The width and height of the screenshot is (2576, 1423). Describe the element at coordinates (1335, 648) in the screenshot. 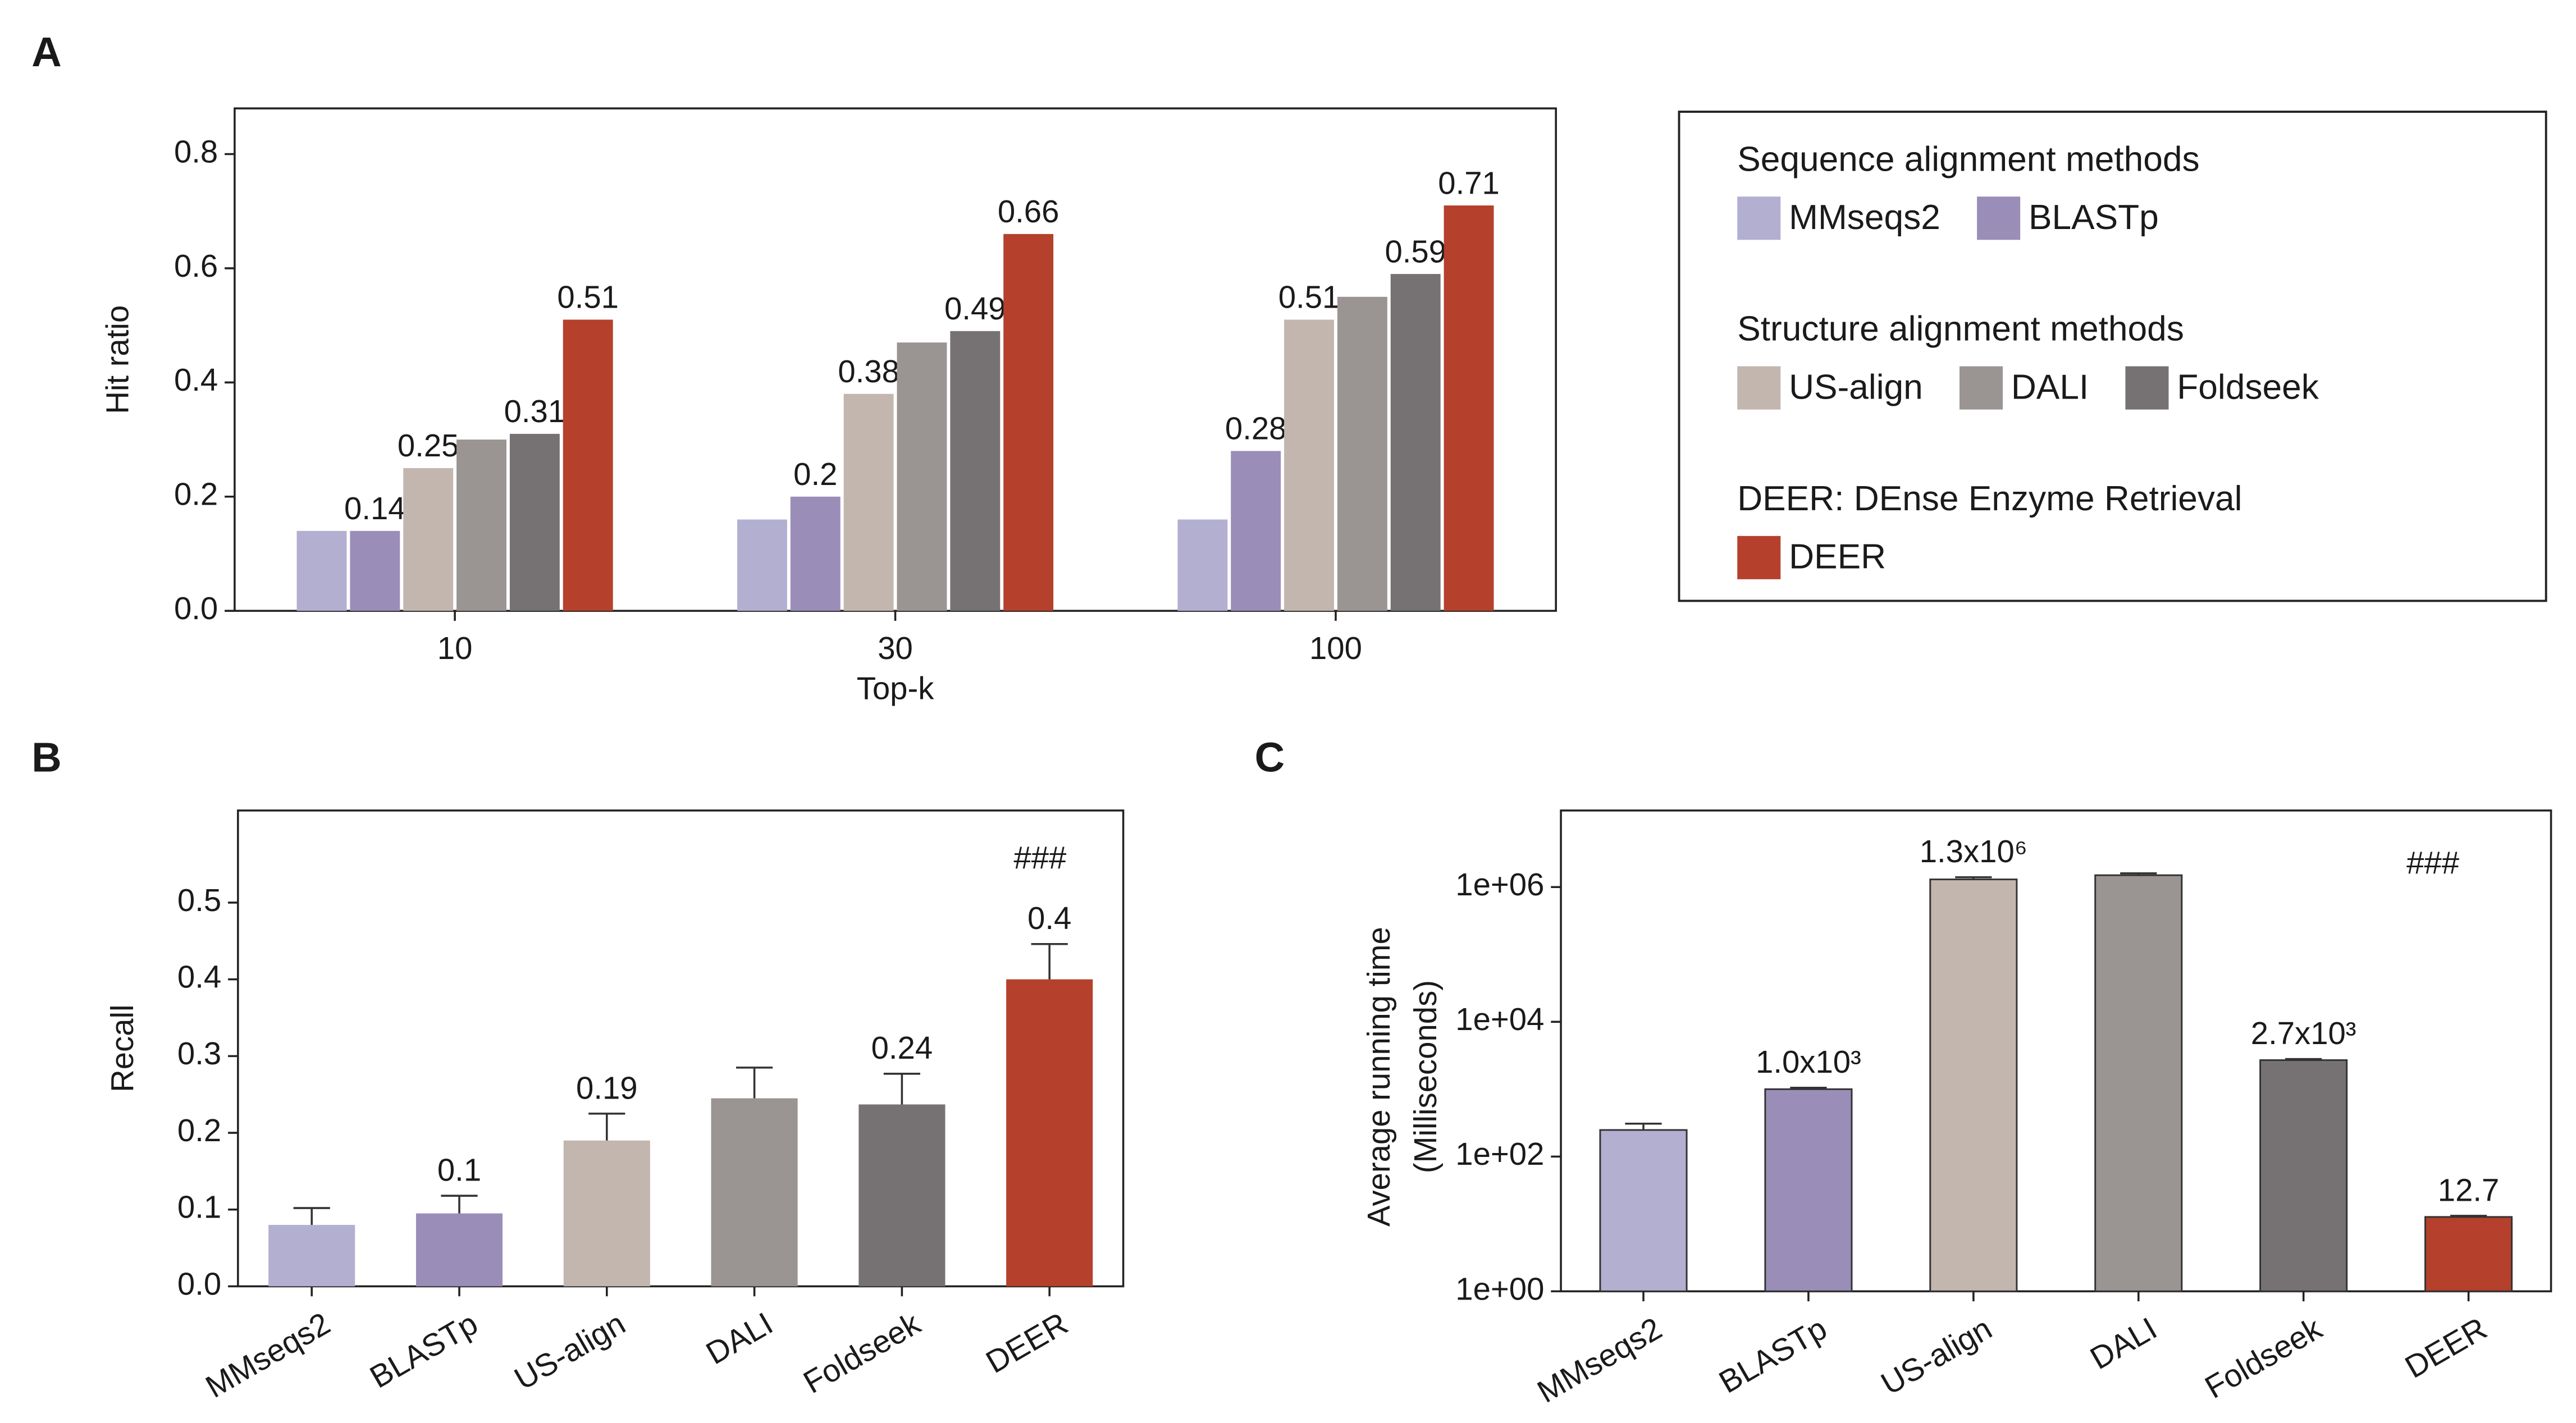

I see `x-tick-label: 100` at that location.